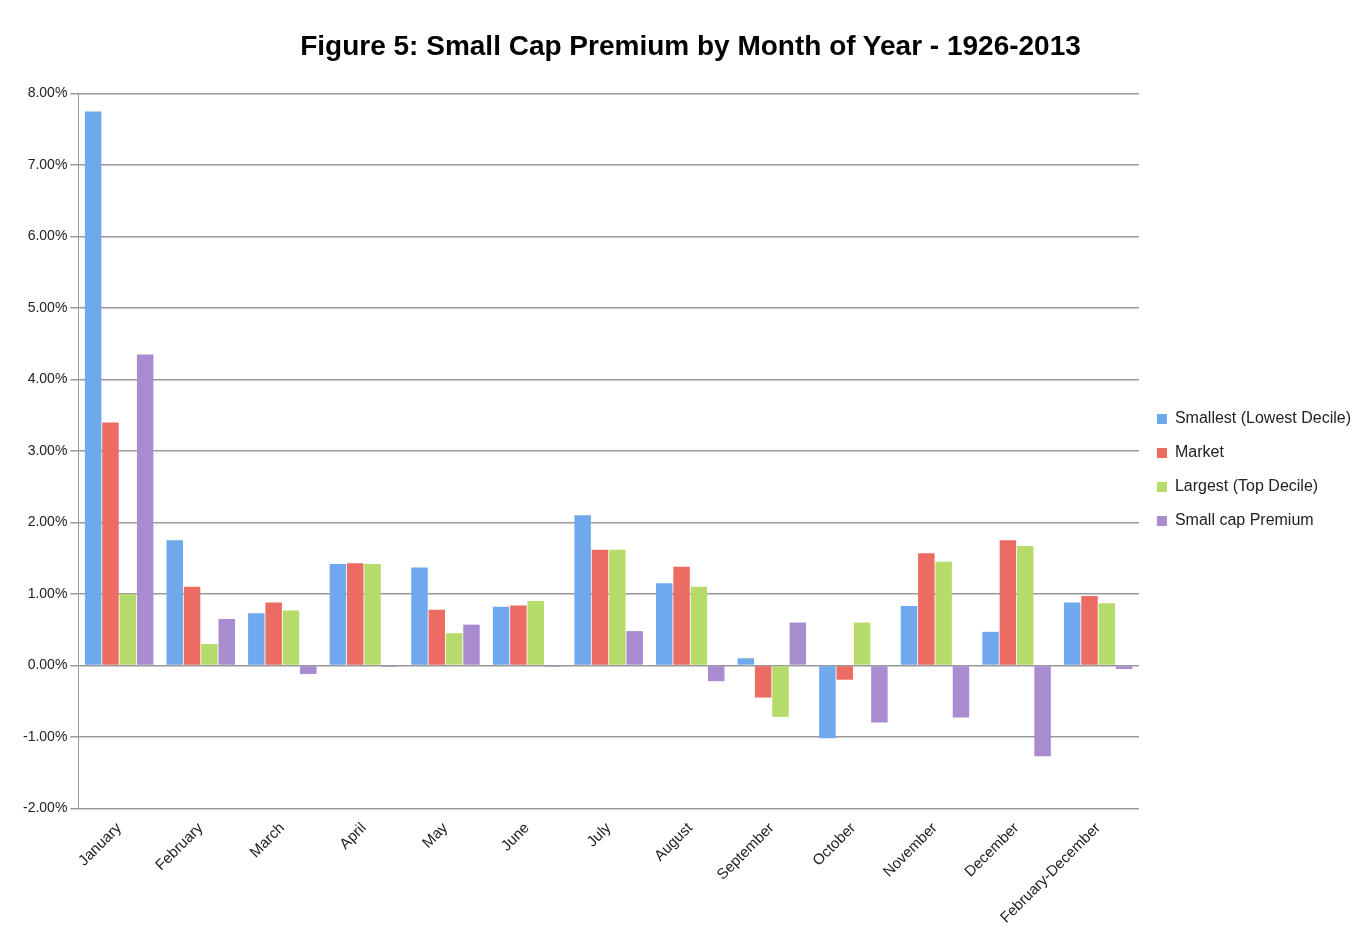  What do you see at coordinates (47, 92) in the screenshot?
I see `y-tick-label: 8.00%` at bounding box center [47, 92].